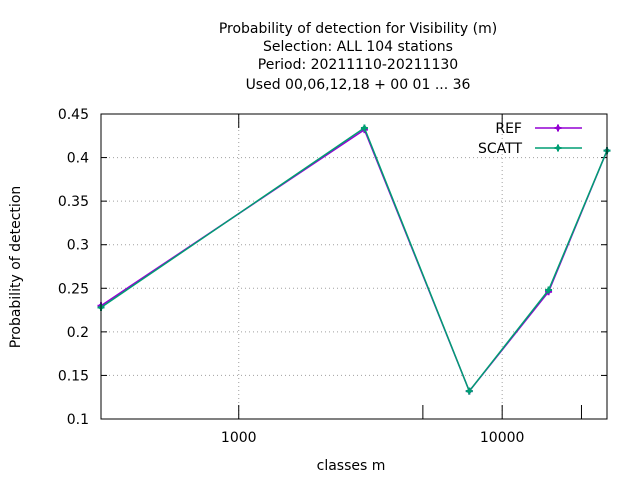 The image size is (640, 480). What do you see at coordinates (16, 267) in the screenshot?
I see `y-axis-label: Probability of detection` at bounding box center [16, 267].